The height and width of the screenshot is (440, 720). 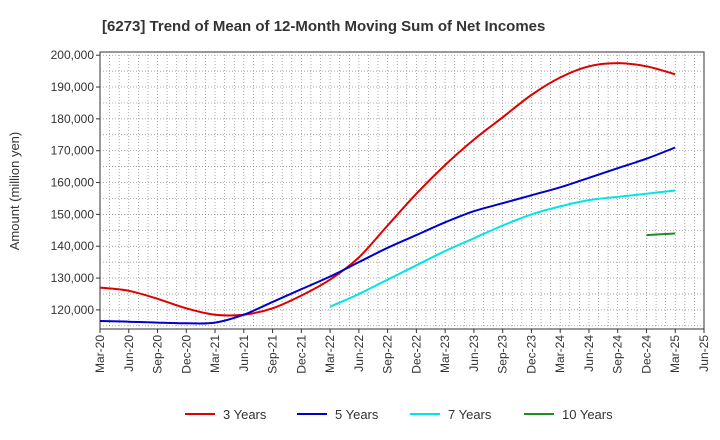 I want to click on x-tick-label: Sep-24, so click(x=618, y=354).